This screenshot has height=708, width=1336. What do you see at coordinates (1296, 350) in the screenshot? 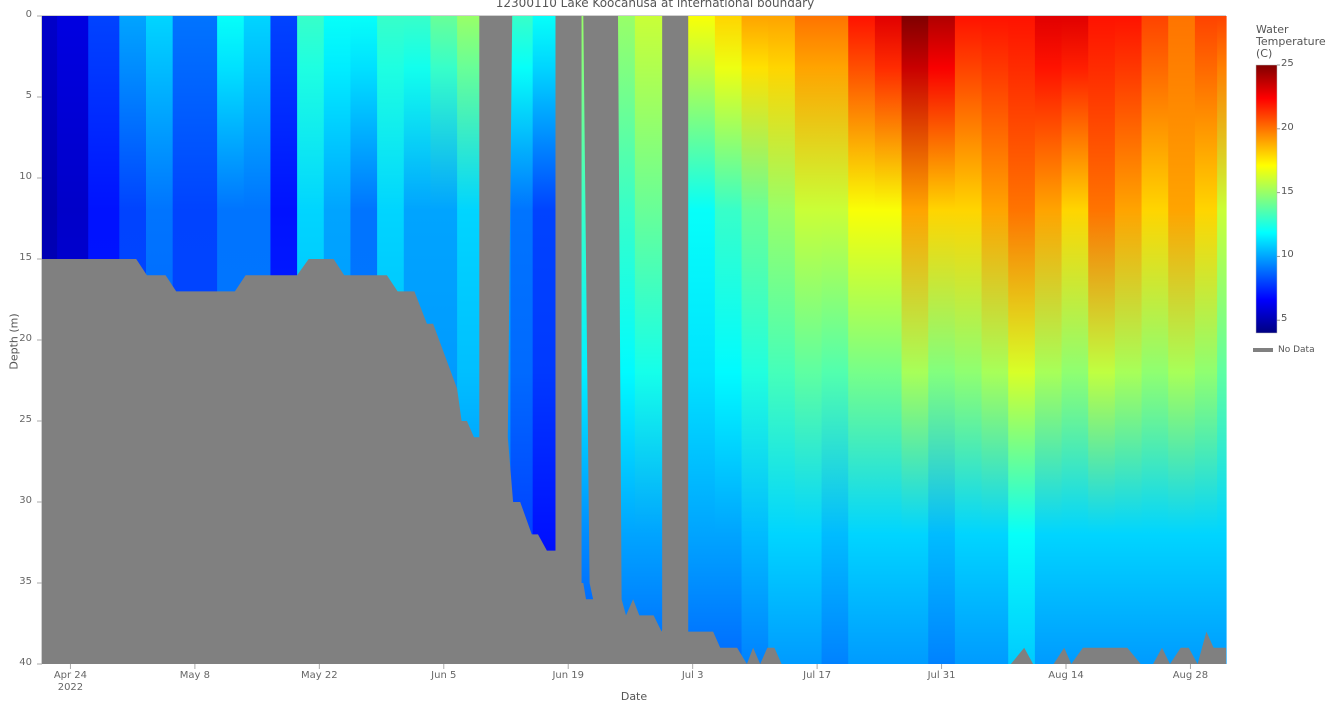
I see `legend-label: No Data` at bounding box center [1296, 350].